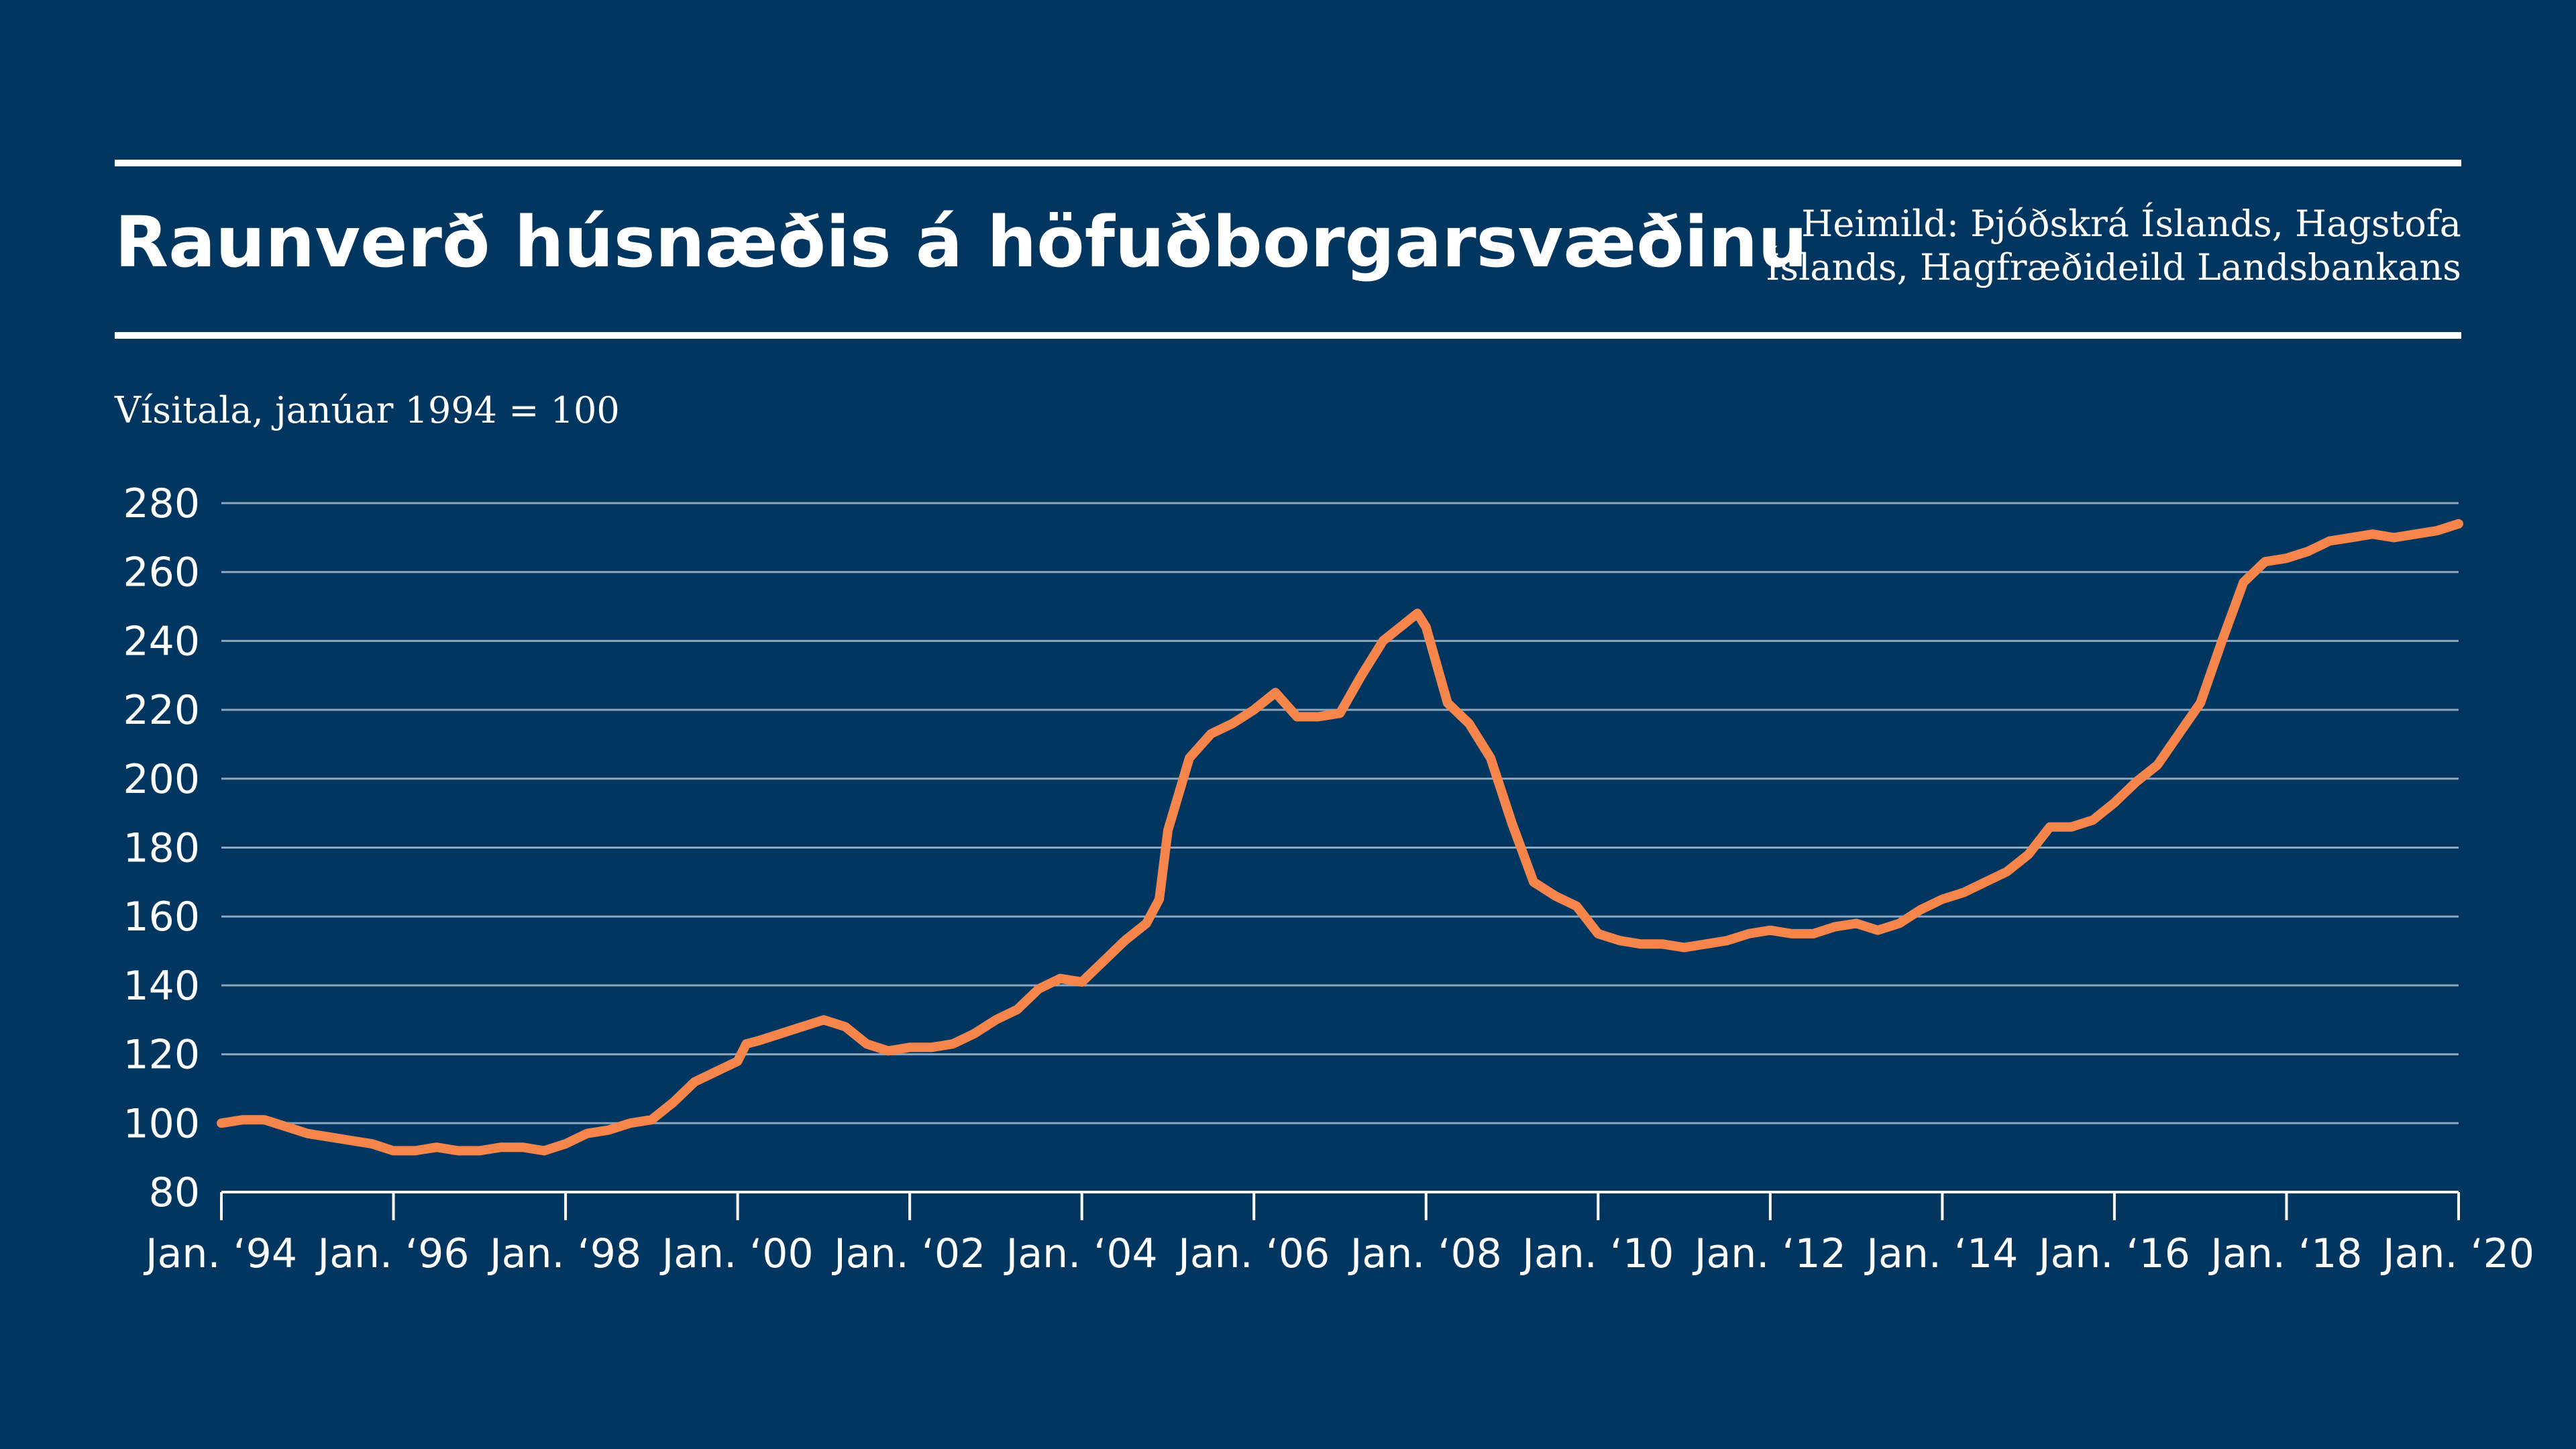 This screenshot has height=1449, width=2576. I want to click on x-tick-label: Jan. ‘14, so click(1941, 1253).